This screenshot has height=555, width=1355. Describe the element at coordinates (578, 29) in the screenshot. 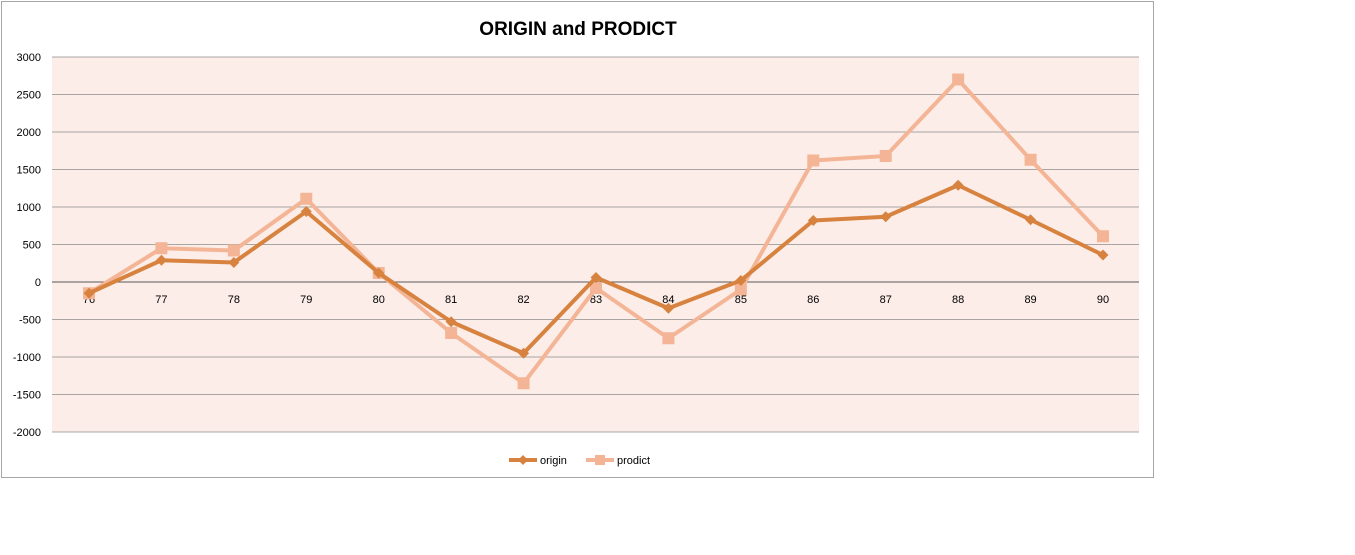

I see `chart-title: ORIGIN and PRODICT` at that location.